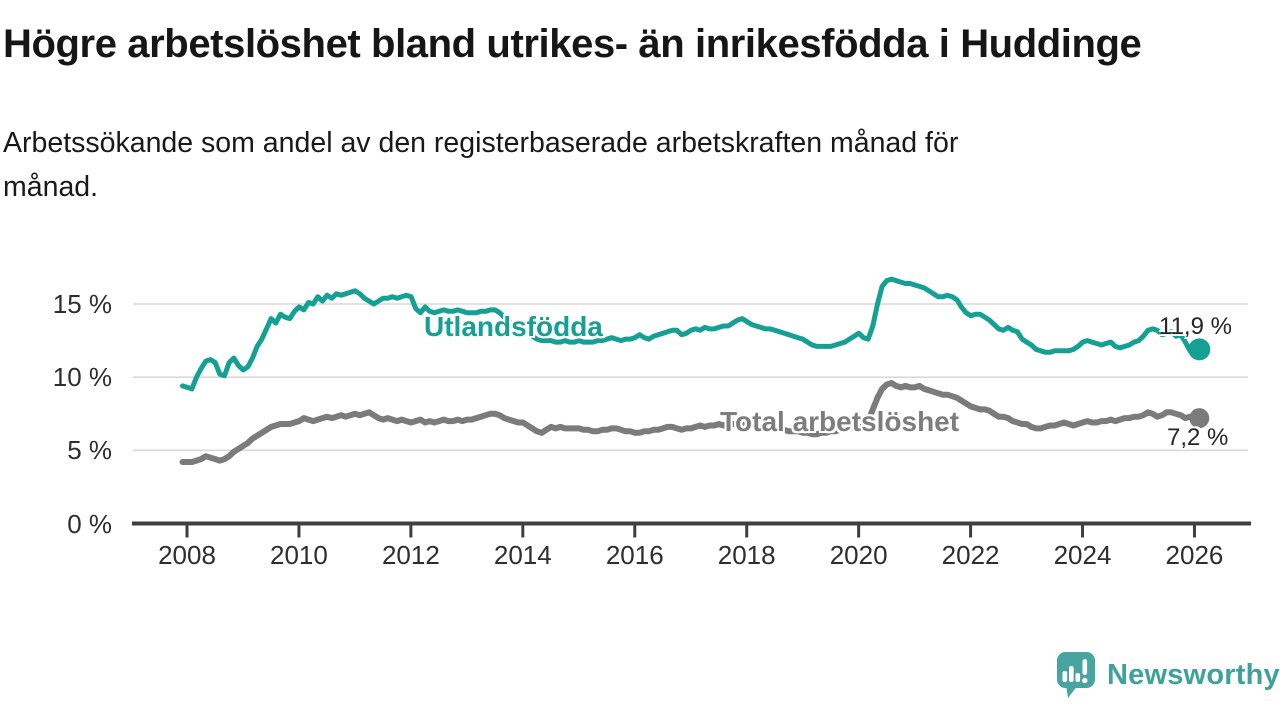  What do you see at coordinates (1194, 555) in the screenshot?
I see `x-tick-label-2026: 2026` at bounding box center [1194, 555].